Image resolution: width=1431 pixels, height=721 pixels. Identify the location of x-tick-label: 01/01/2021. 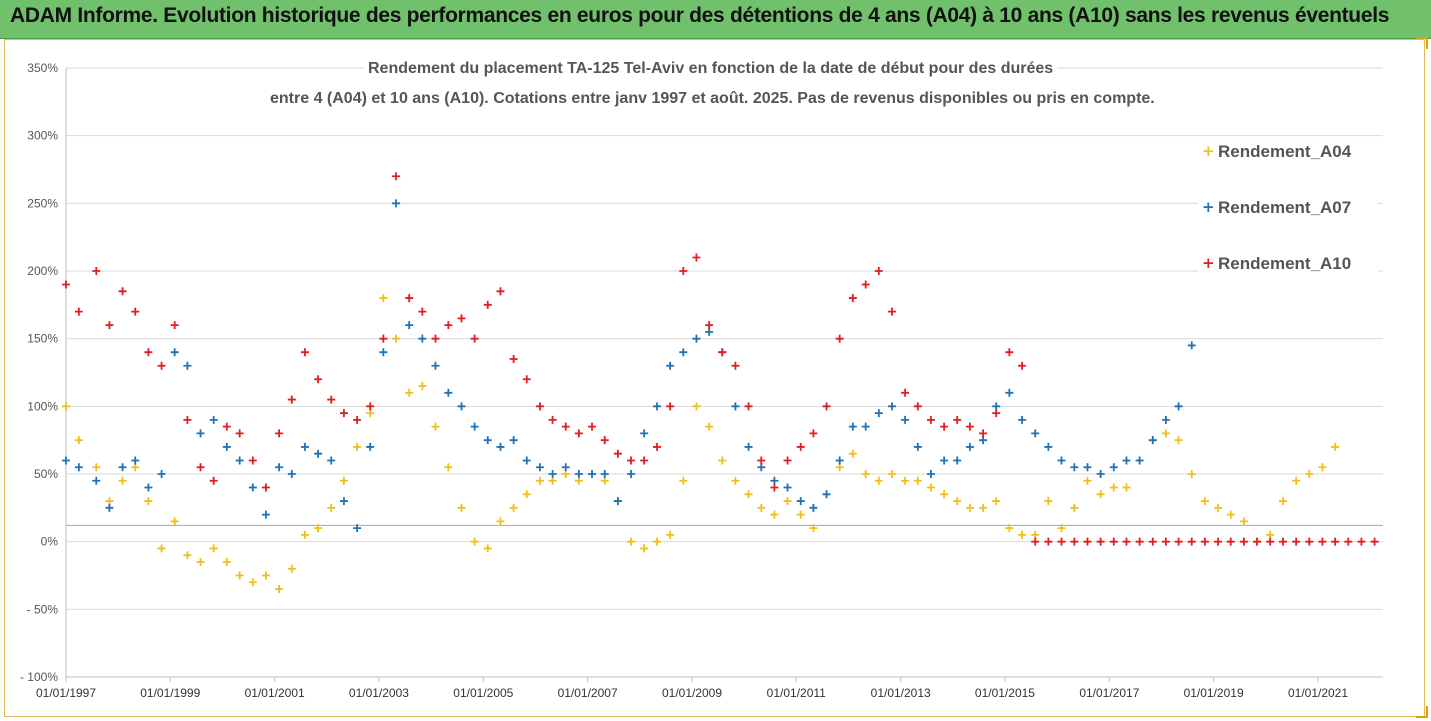
(1318, 693).